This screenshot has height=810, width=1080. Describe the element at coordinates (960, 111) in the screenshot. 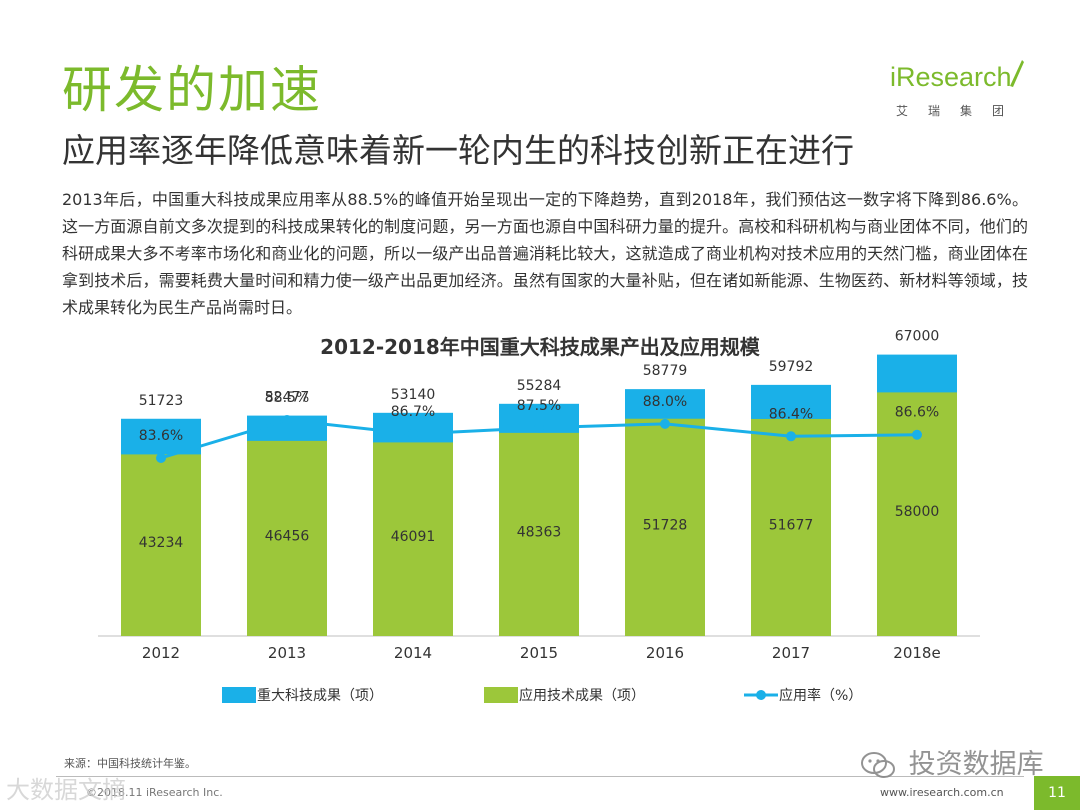

I see `logo-group-name: 艾瑞集团` at that location.